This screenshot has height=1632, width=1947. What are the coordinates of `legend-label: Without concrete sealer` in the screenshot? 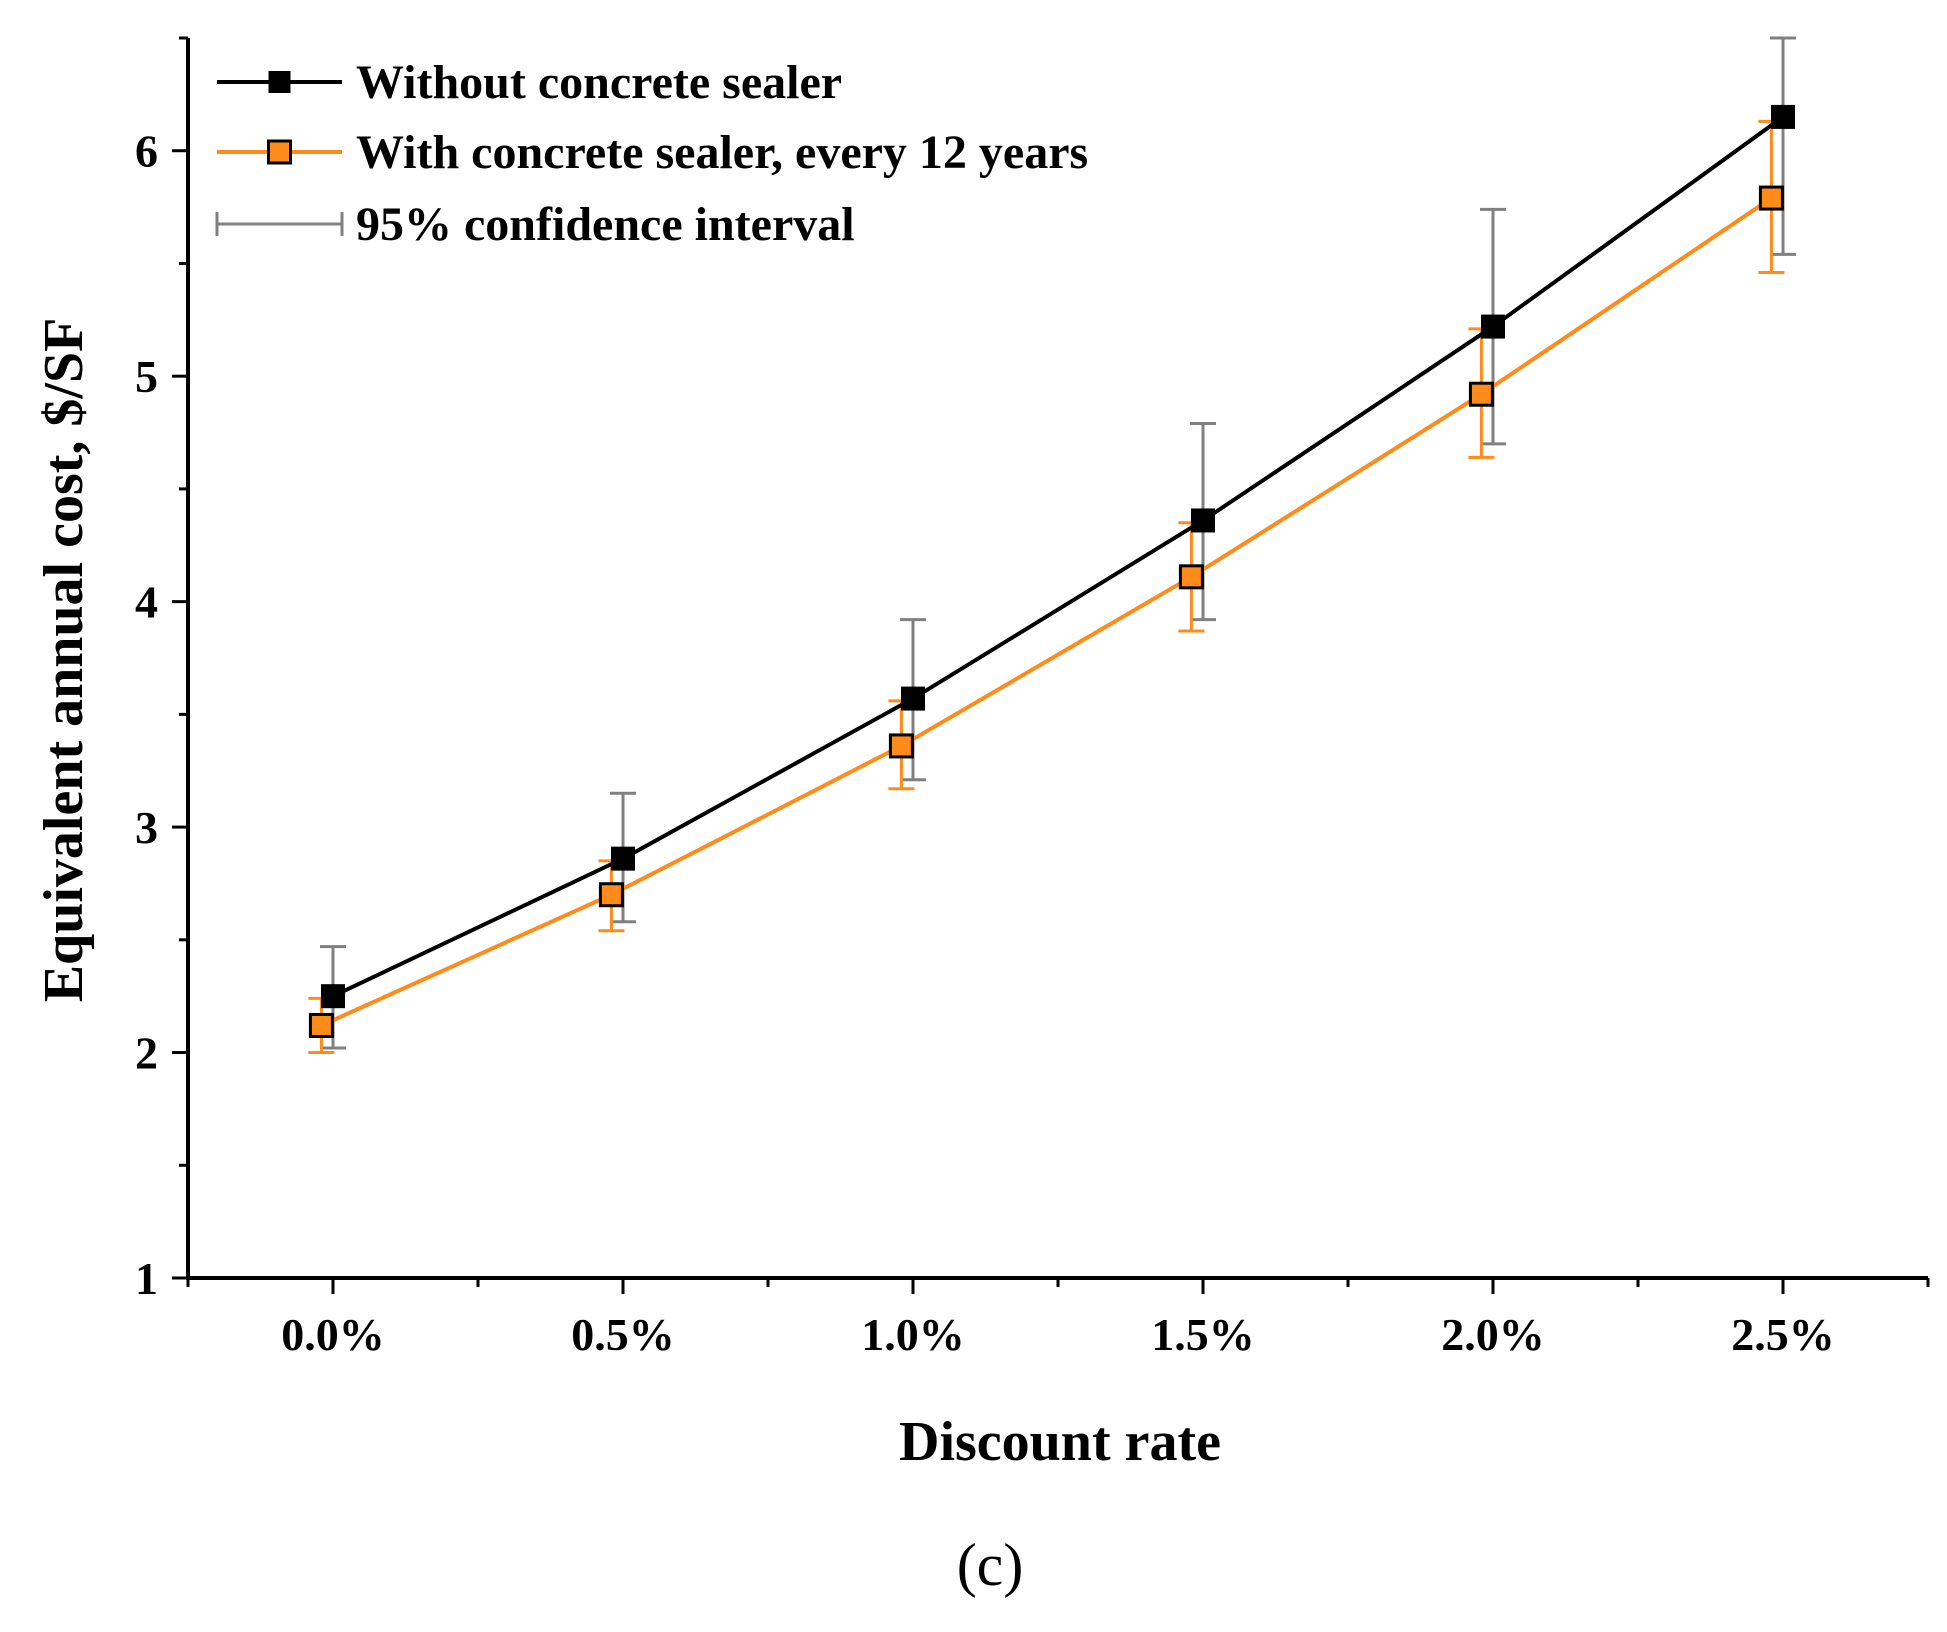 It's located at (599, 82).